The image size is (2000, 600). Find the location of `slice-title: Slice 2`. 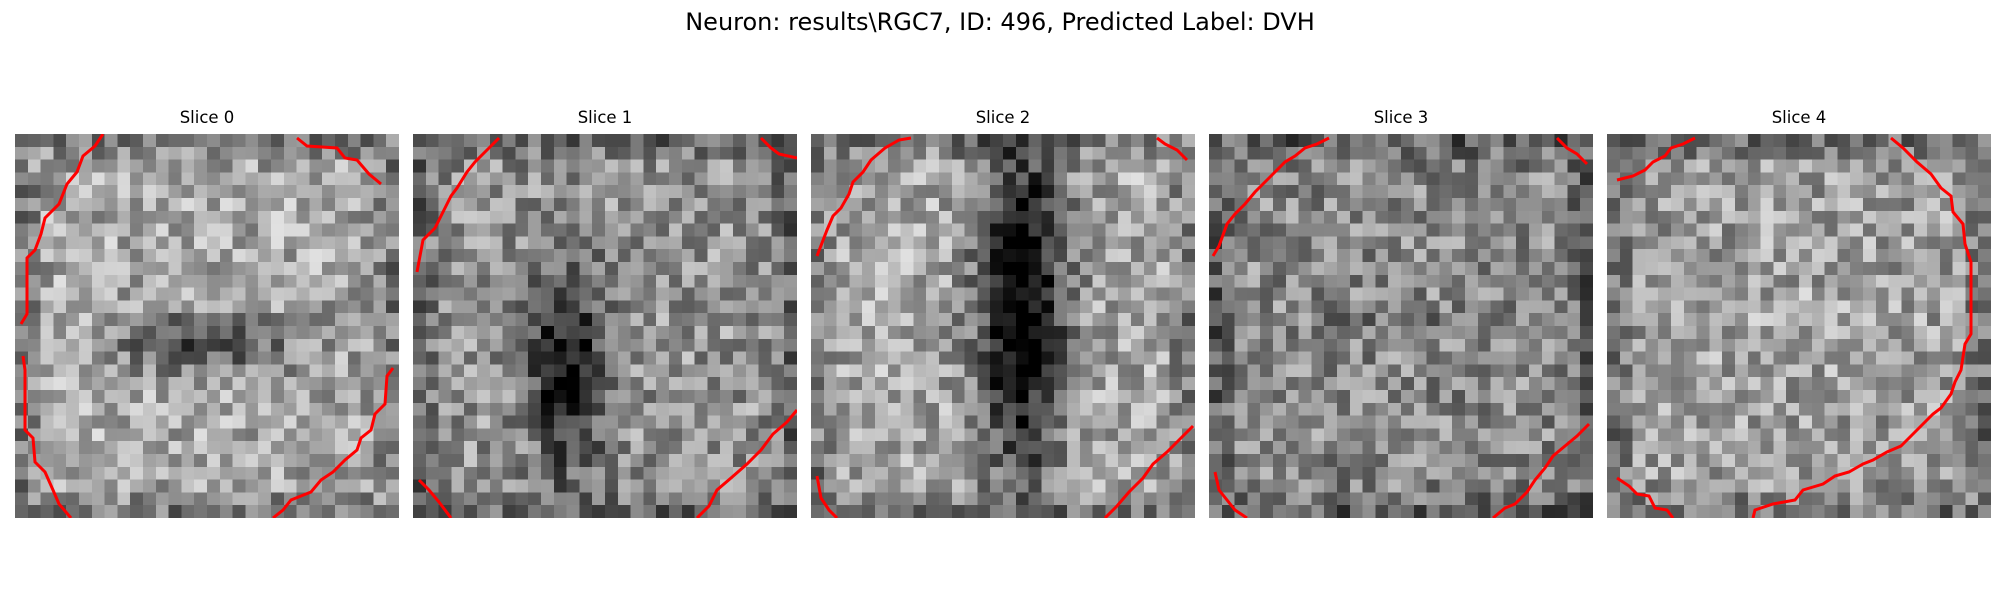

slice-title: Slice 2 is located at coordinates (1003, 117).